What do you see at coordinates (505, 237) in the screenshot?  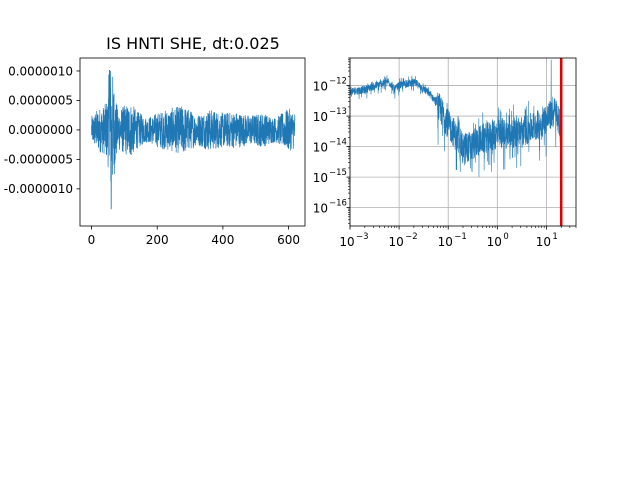 I see `x-tick-exponent: 0` at bounding box center [505, 237].